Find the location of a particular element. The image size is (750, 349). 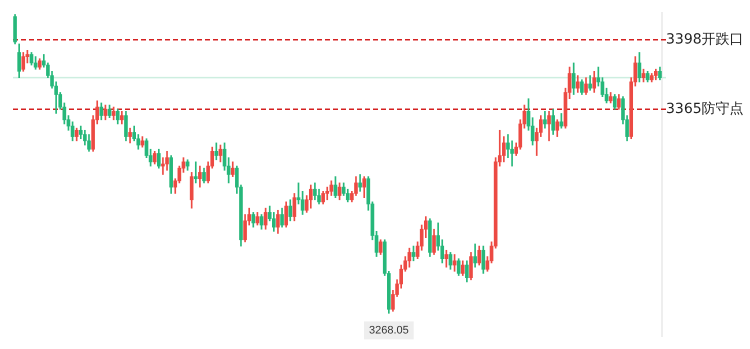

y-tick-label: 3398开跌口 is located at coordinates (705, 39).